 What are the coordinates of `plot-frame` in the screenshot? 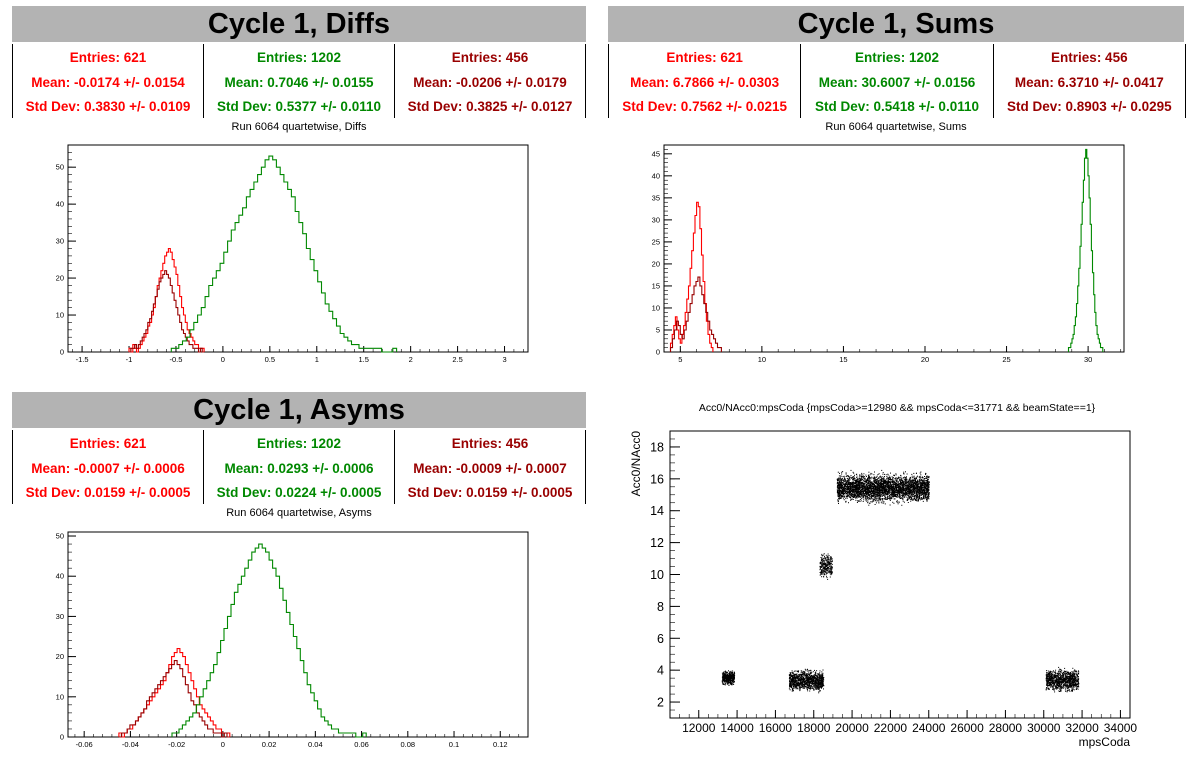 It's located at (900, 574).